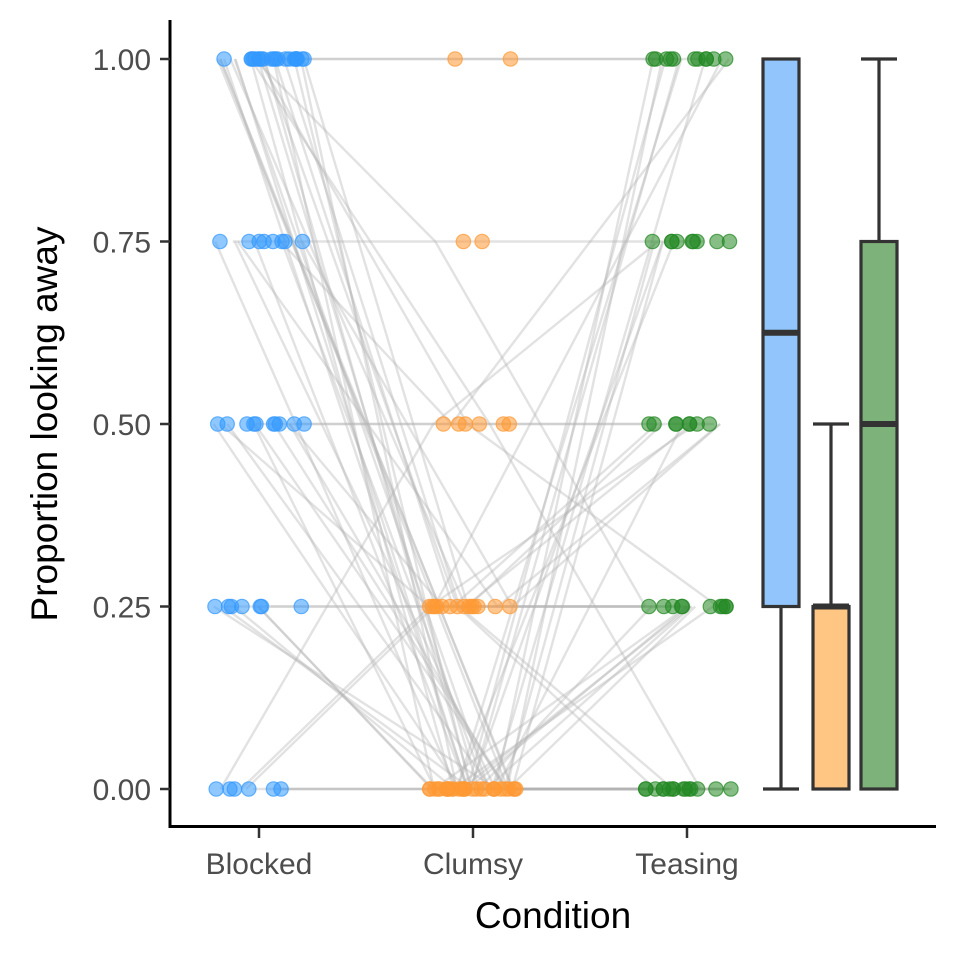 Image resolution: width=960 pixels, height=960 pixels. I want to click on y-axis-title: Proportion looking away, so click(44, 423).